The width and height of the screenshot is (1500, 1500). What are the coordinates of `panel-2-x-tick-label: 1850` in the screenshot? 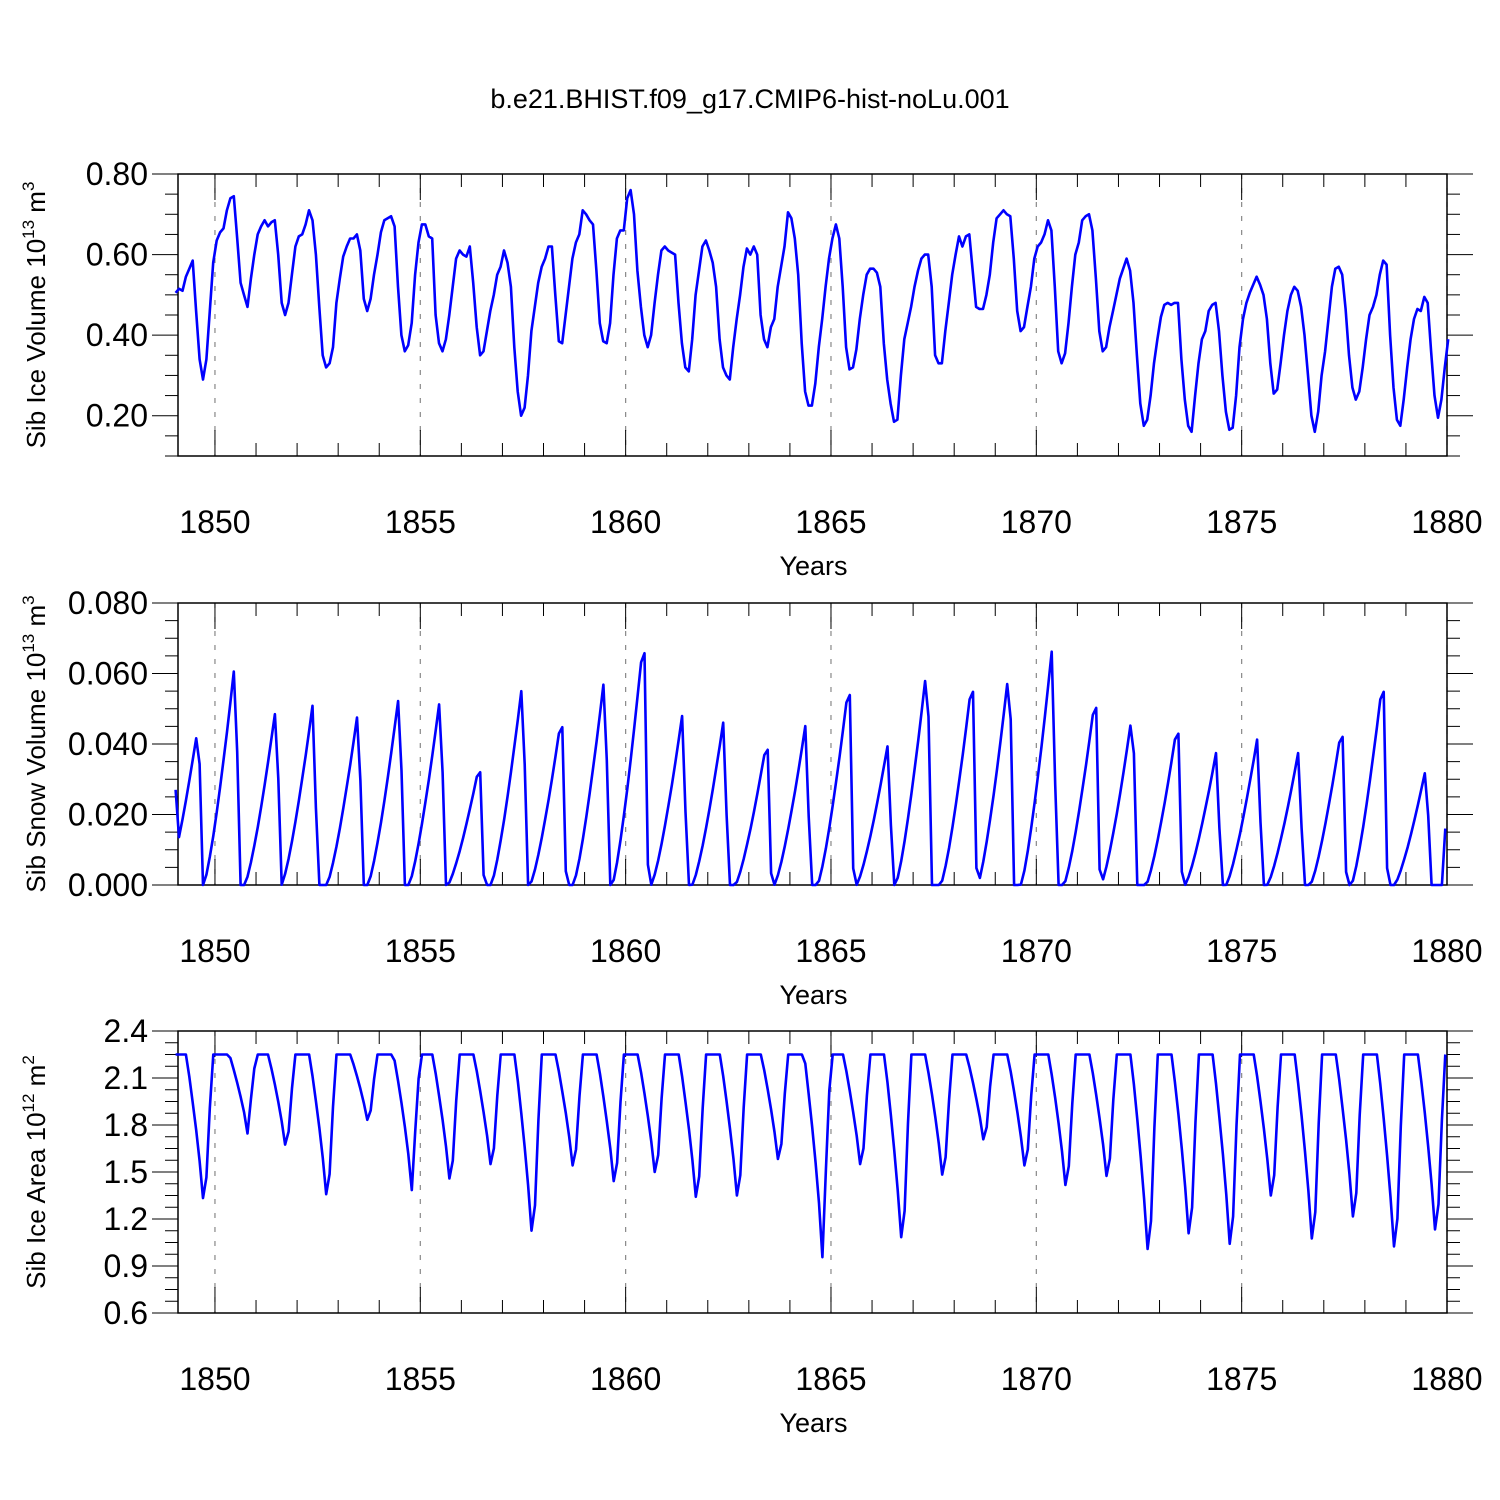 It's located at (214, 951).